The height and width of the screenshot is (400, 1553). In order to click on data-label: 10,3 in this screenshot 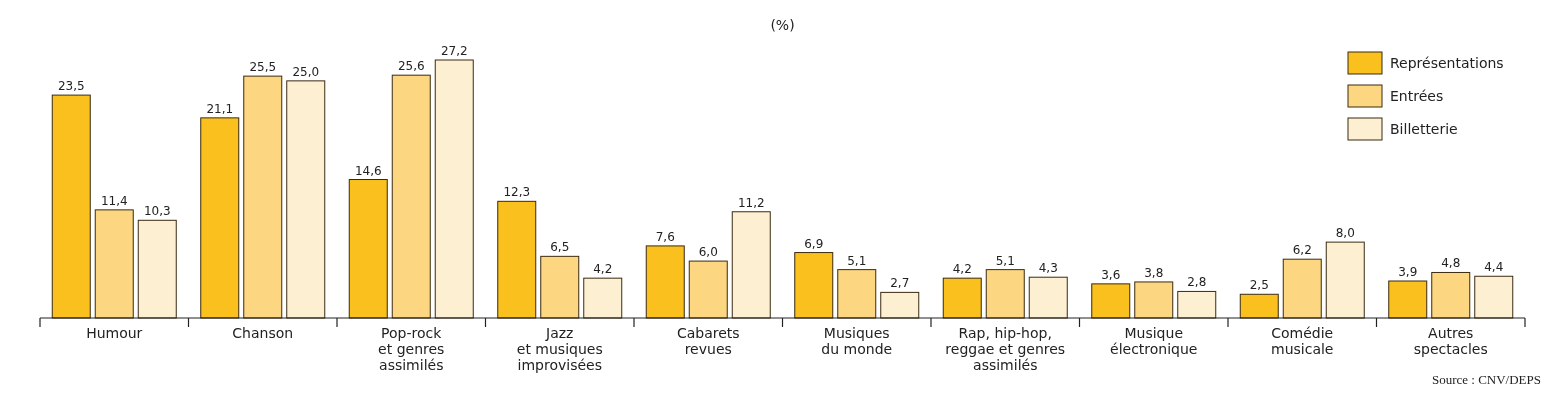, I will do `click(157, 211)`.